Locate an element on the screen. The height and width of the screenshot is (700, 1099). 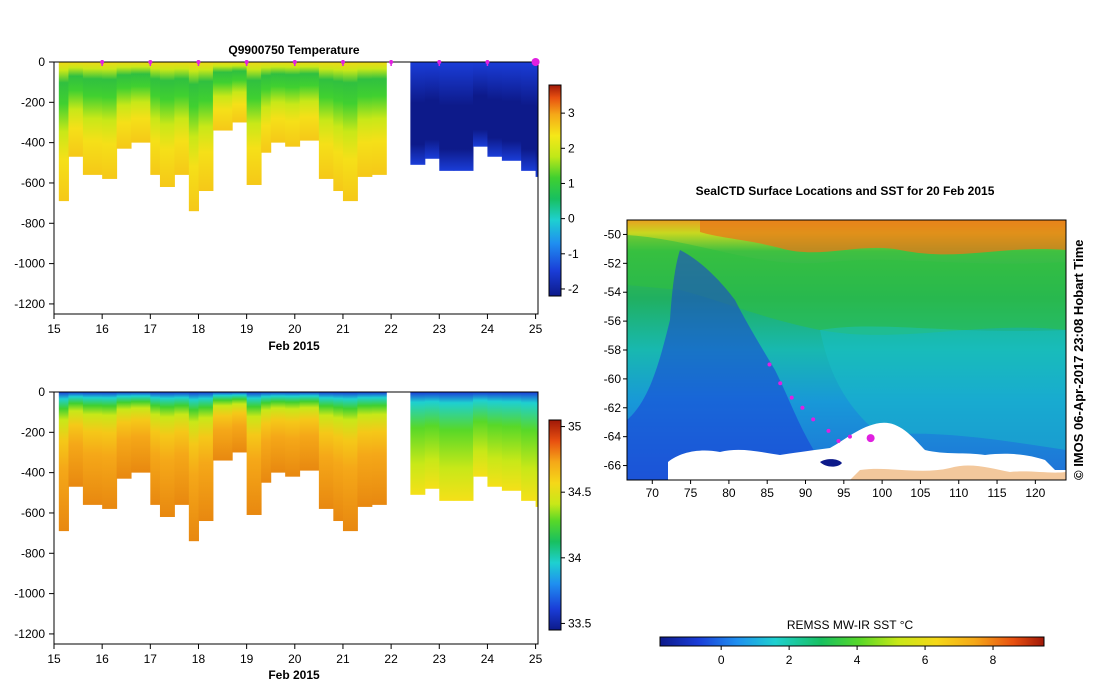
x-tick-label: 21 is located at coordinates (343, 329).